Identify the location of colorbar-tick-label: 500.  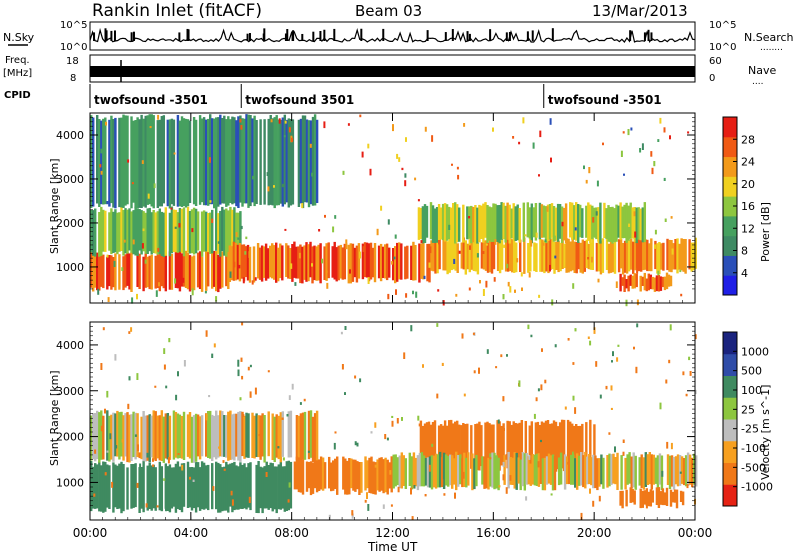
(751, 371).